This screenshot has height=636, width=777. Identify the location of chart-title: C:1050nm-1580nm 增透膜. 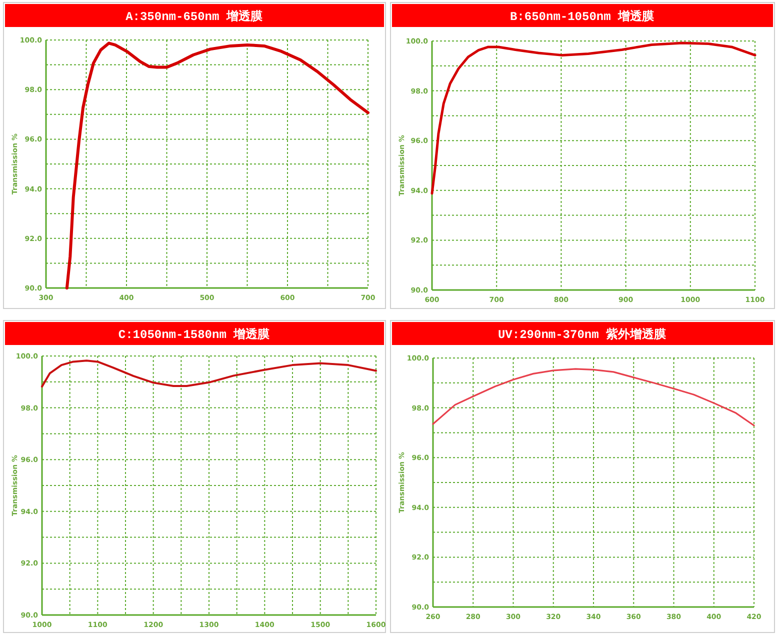
(194, 334).